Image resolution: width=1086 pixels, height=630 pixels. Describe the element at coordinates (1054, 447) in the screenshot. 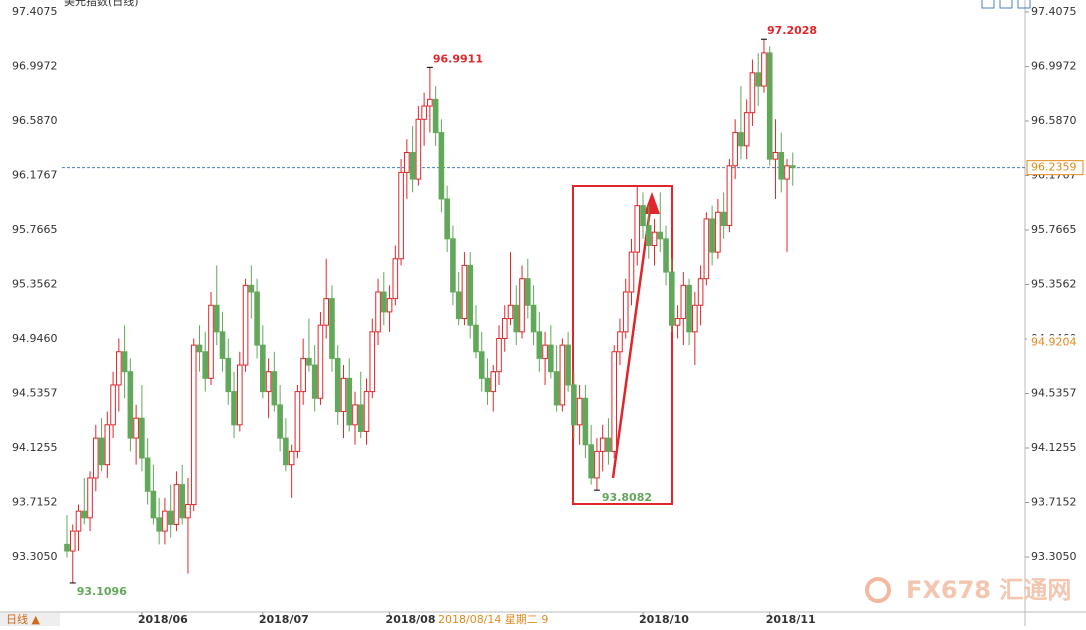

I see `y-tick-label: 94.1255` at that location.